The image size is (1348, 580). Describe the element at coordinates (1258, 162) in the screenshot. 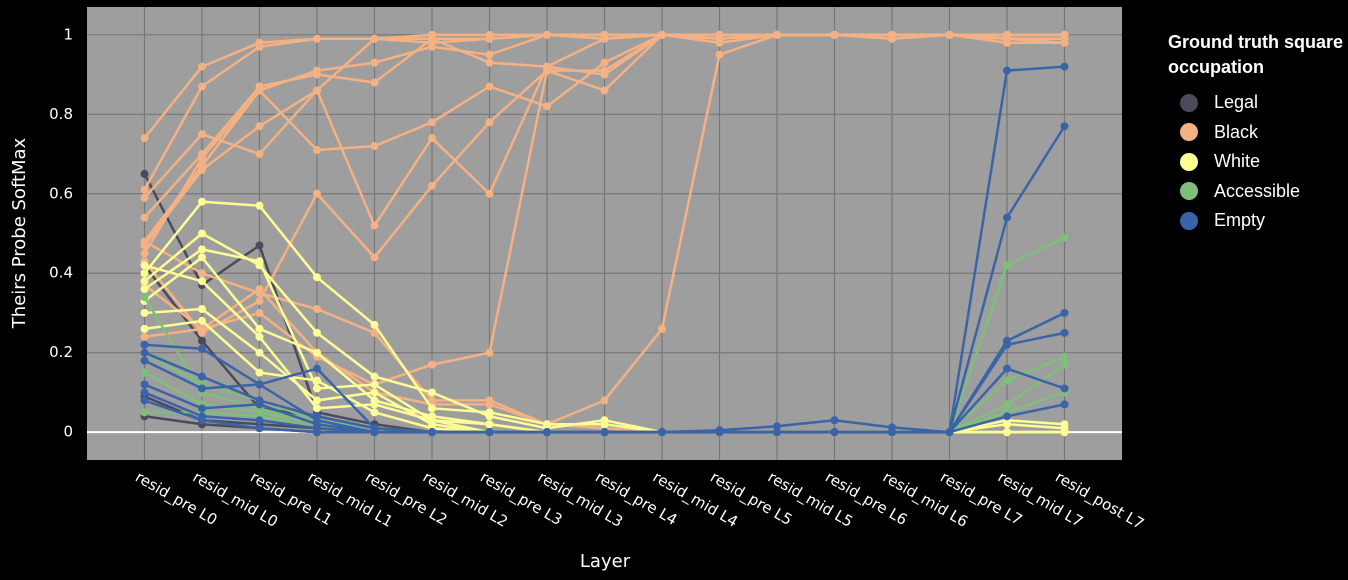

I see `legend-item: White` at that location.